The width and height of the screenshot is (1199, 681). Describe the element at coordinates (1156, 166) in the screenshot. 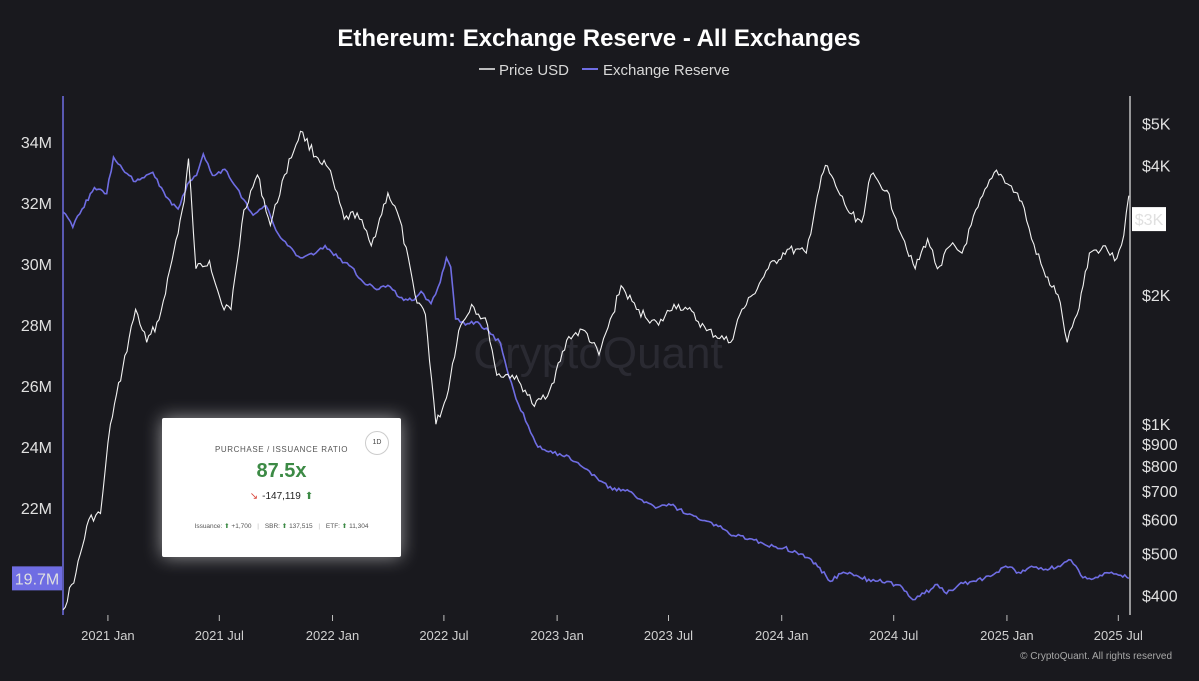

I see `right-tick-label: $4K` at that location.